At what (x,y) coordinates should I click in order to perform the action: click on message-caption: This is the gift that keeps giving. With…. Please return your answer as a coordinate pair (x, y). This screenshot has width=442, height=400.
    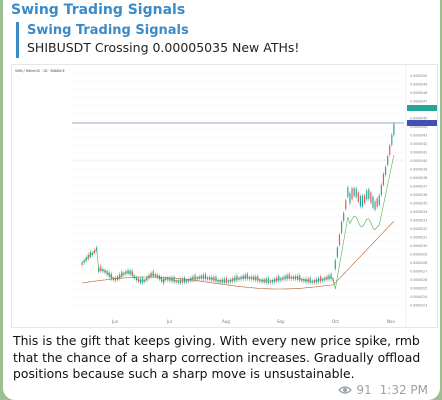
    Looking at the image, I should click on (217, 357).